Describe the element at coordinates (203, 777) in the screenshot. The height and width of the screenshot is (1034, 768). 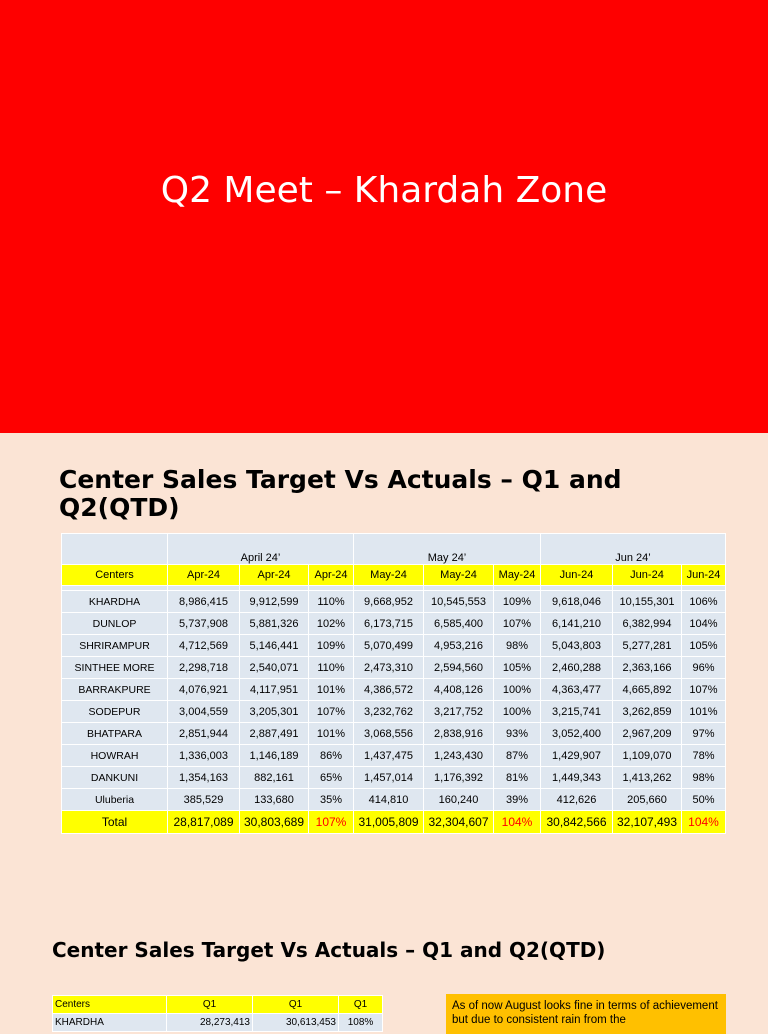
I see `value-cell: 1,354,163` at that location.